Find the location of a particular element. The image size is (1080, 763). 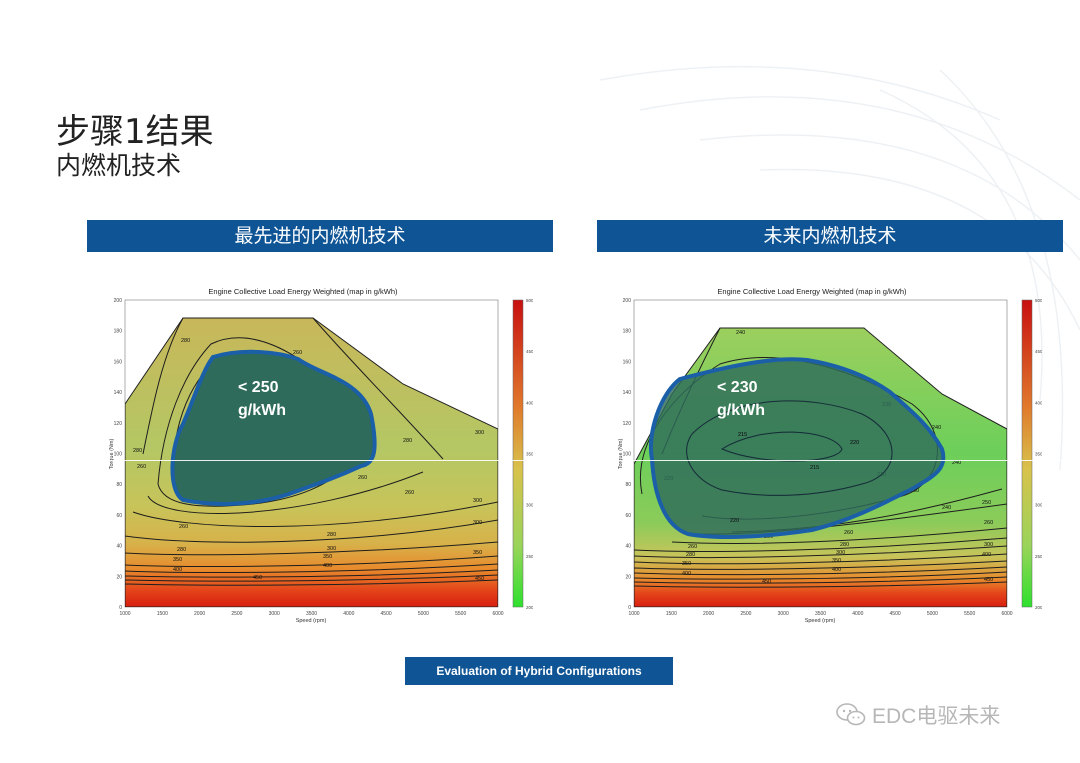

y-tick-label: 80 is located at coordinates (119, 485).